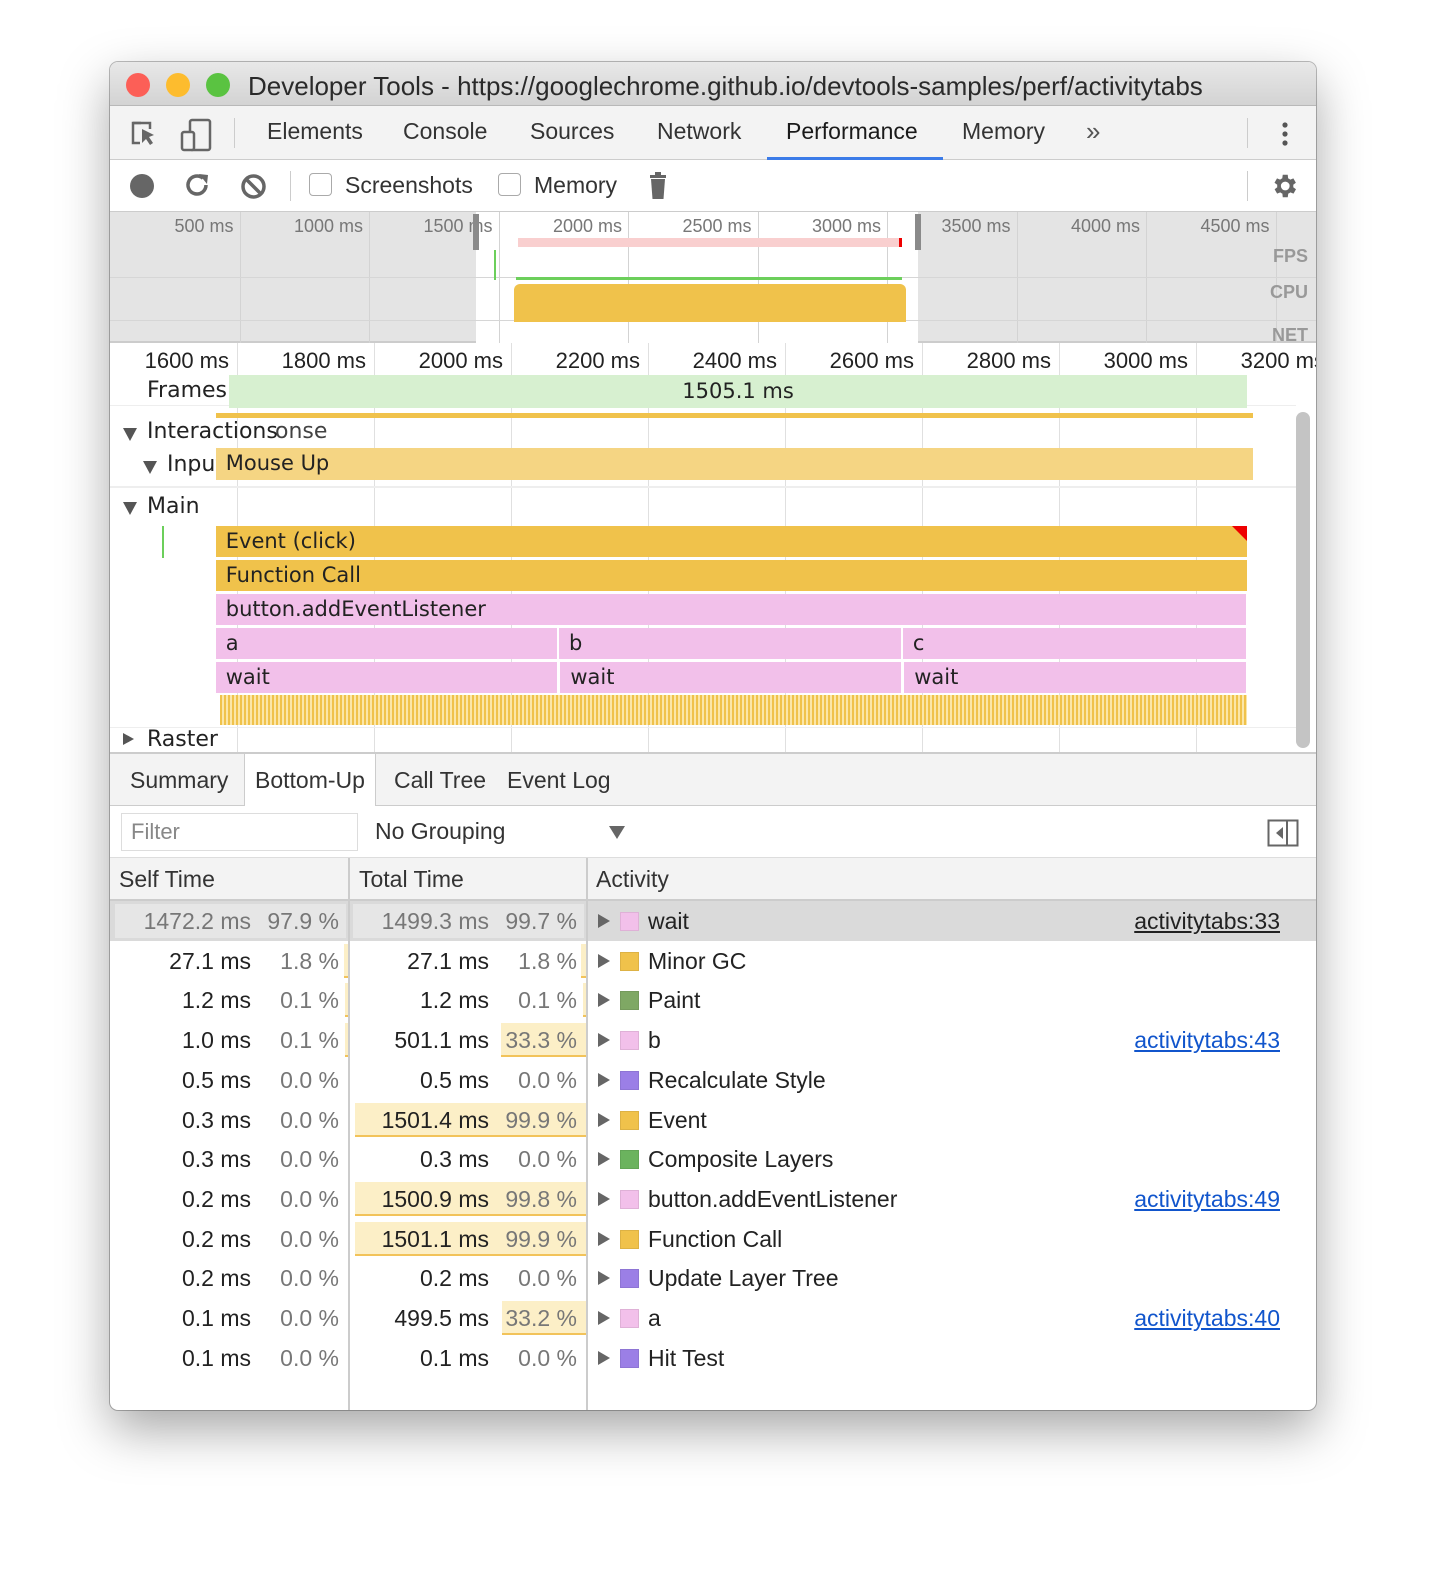  What do you see at coordinates (216, 1238) in the screenshot?
I see `self-time-value: 0.2 ms` at bounding box center [216, 1238].